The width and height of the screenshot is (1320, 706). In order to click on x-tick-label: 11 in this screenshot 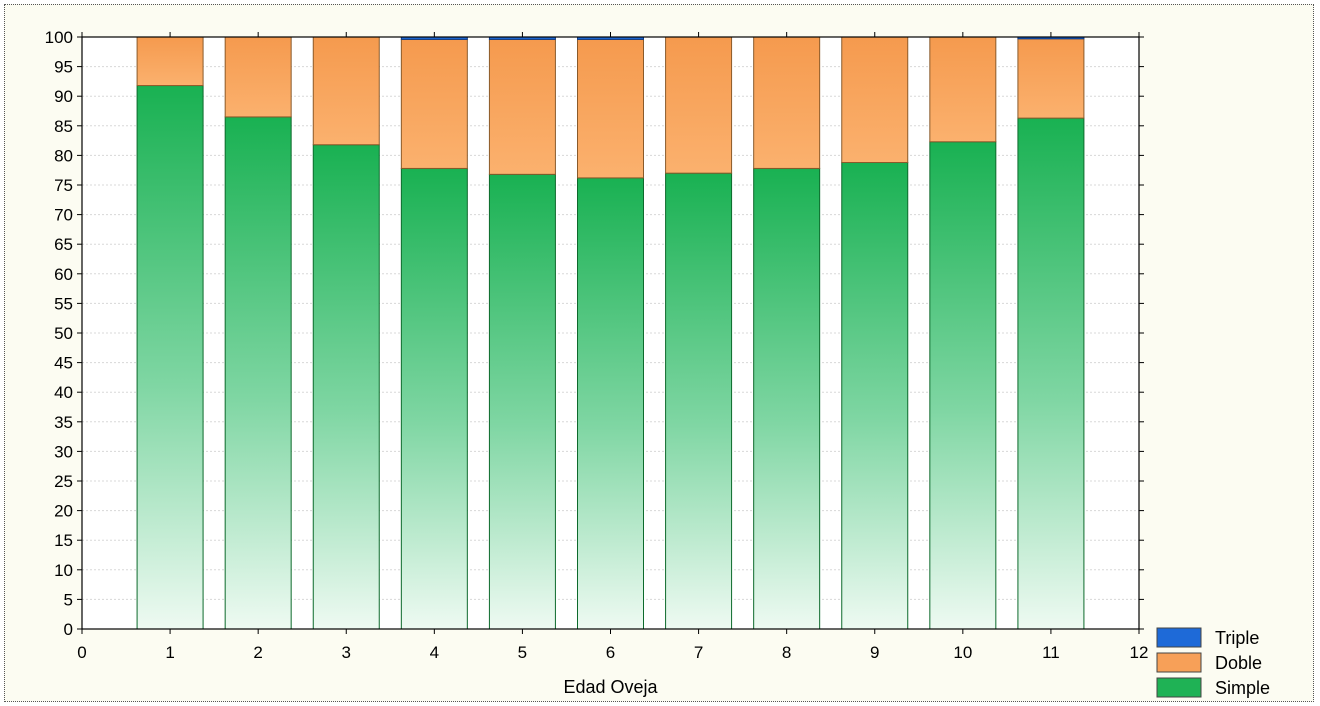, I will do `click(1051, 652)`.